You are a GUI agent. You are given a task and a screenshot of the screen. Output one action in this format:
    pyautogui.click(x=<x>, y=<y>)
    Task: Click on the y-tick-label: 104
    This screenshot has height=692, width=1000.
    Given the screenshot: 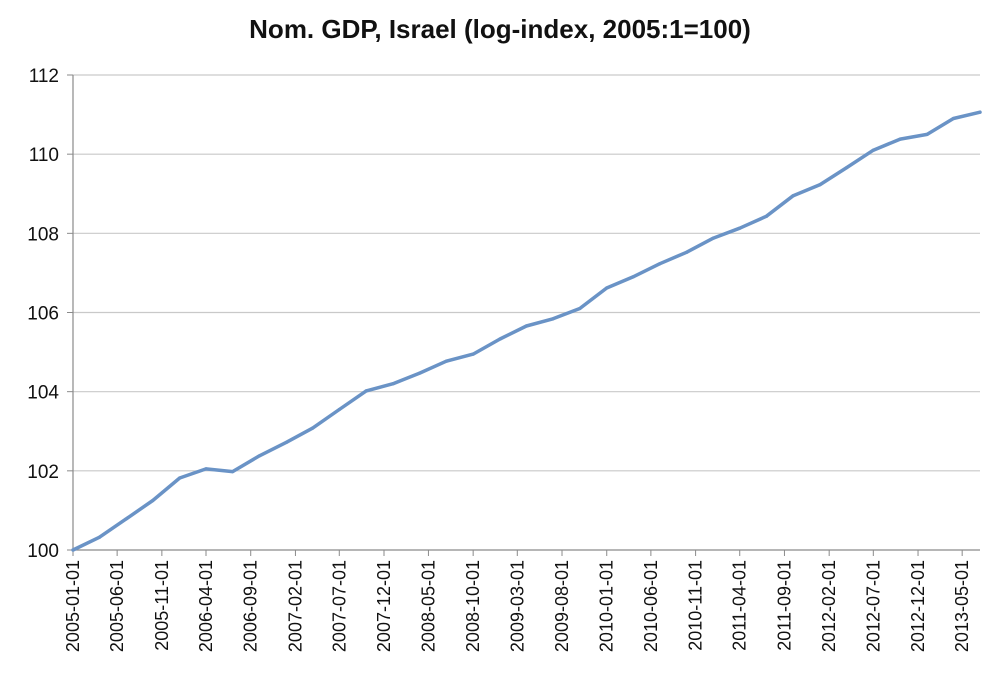 What is the action you would take?
    pyautogui.click(x=43, y=393)
    